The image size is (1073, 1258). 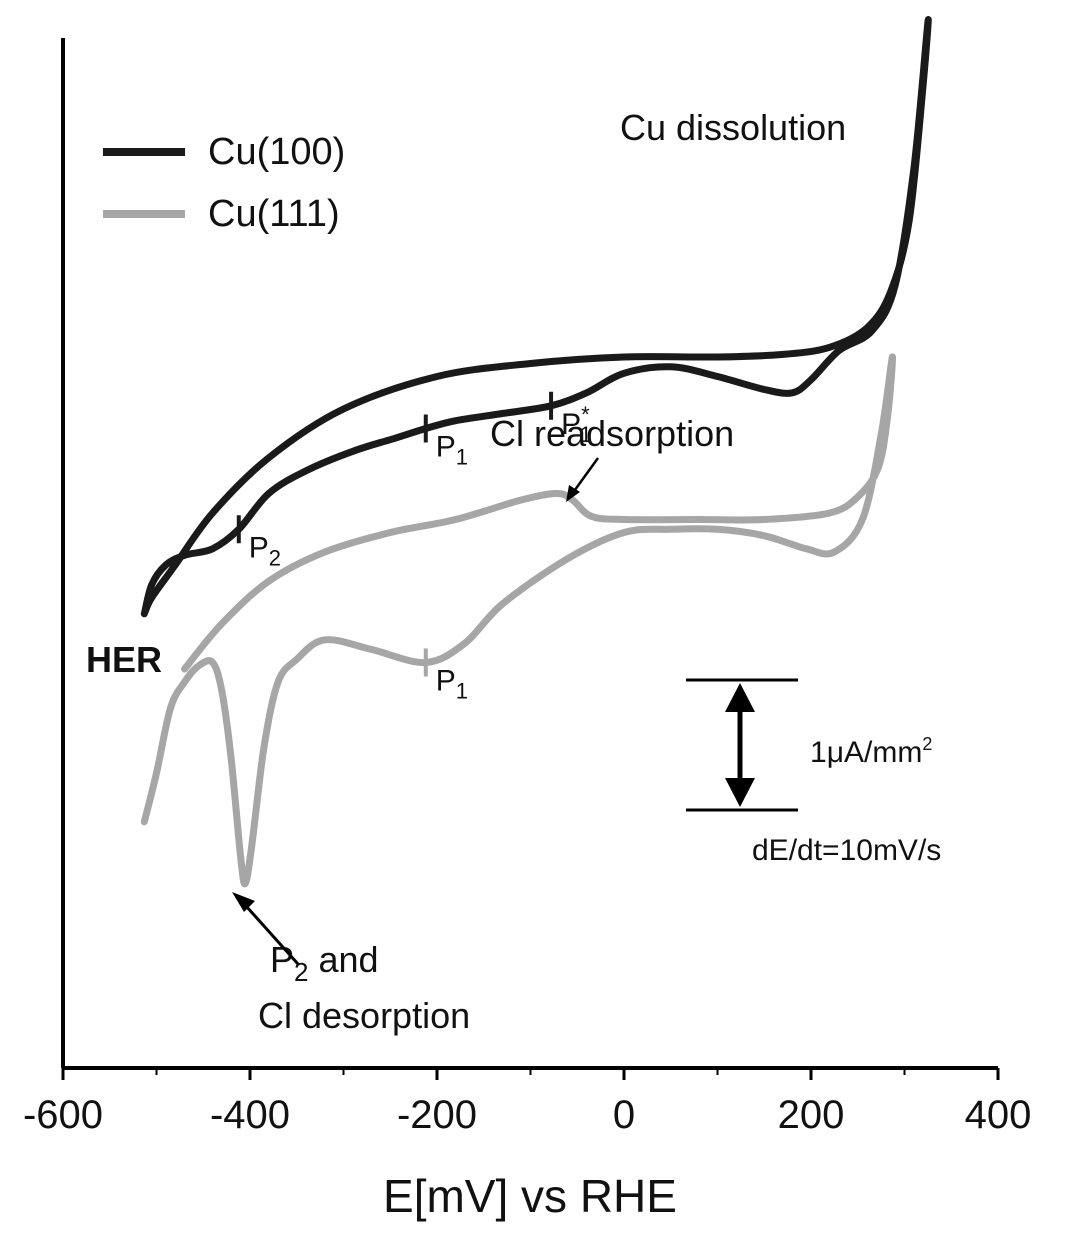 What do you see at coordinates (846, 850) in the screenshot?
I see `annotation-scan-rate: dE/dt=10mV/s` at bounding box center [846, 850].